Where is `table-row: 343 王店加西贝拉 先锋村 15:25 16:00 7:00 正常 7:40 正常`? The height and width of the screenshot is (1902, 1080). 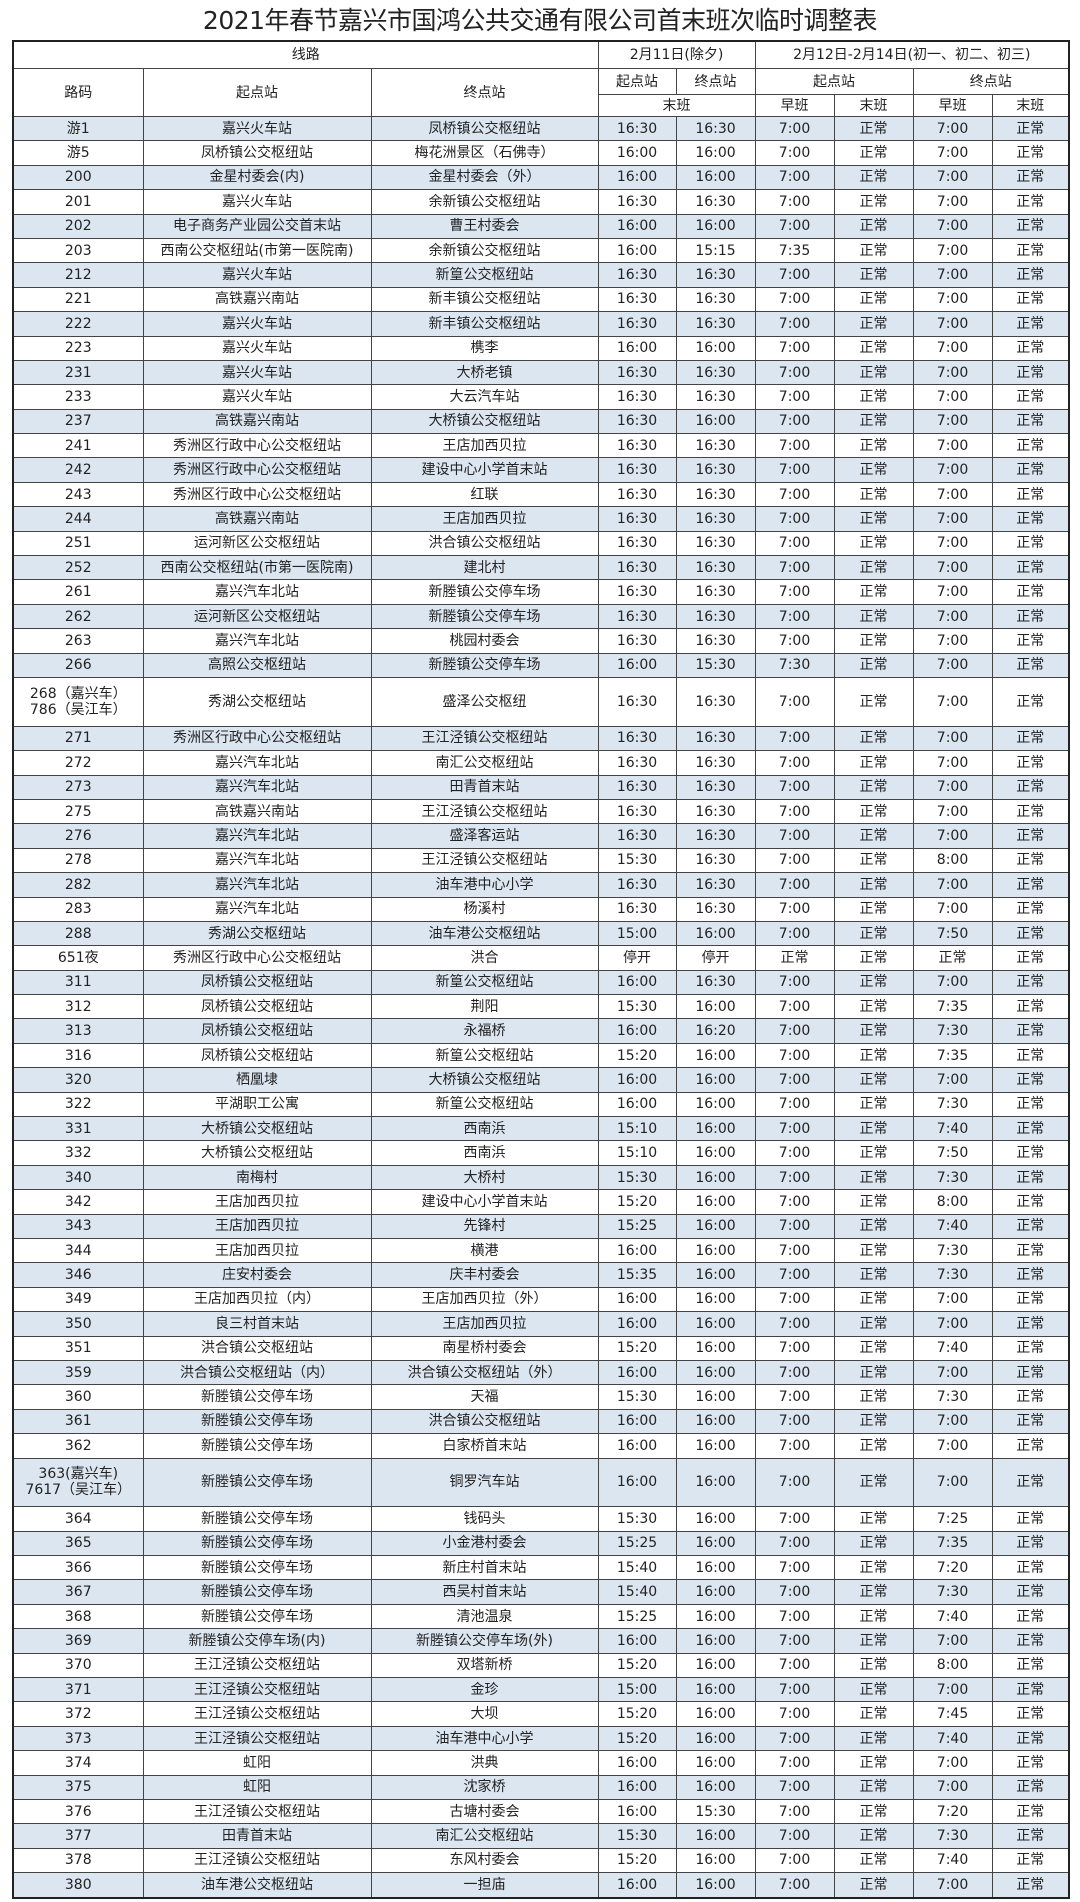 table-row: 343 王店加西贝拉 先锋村 15:25 16:00 7:00 正常 7:40 正常 is located at coordinates (541, 1226).